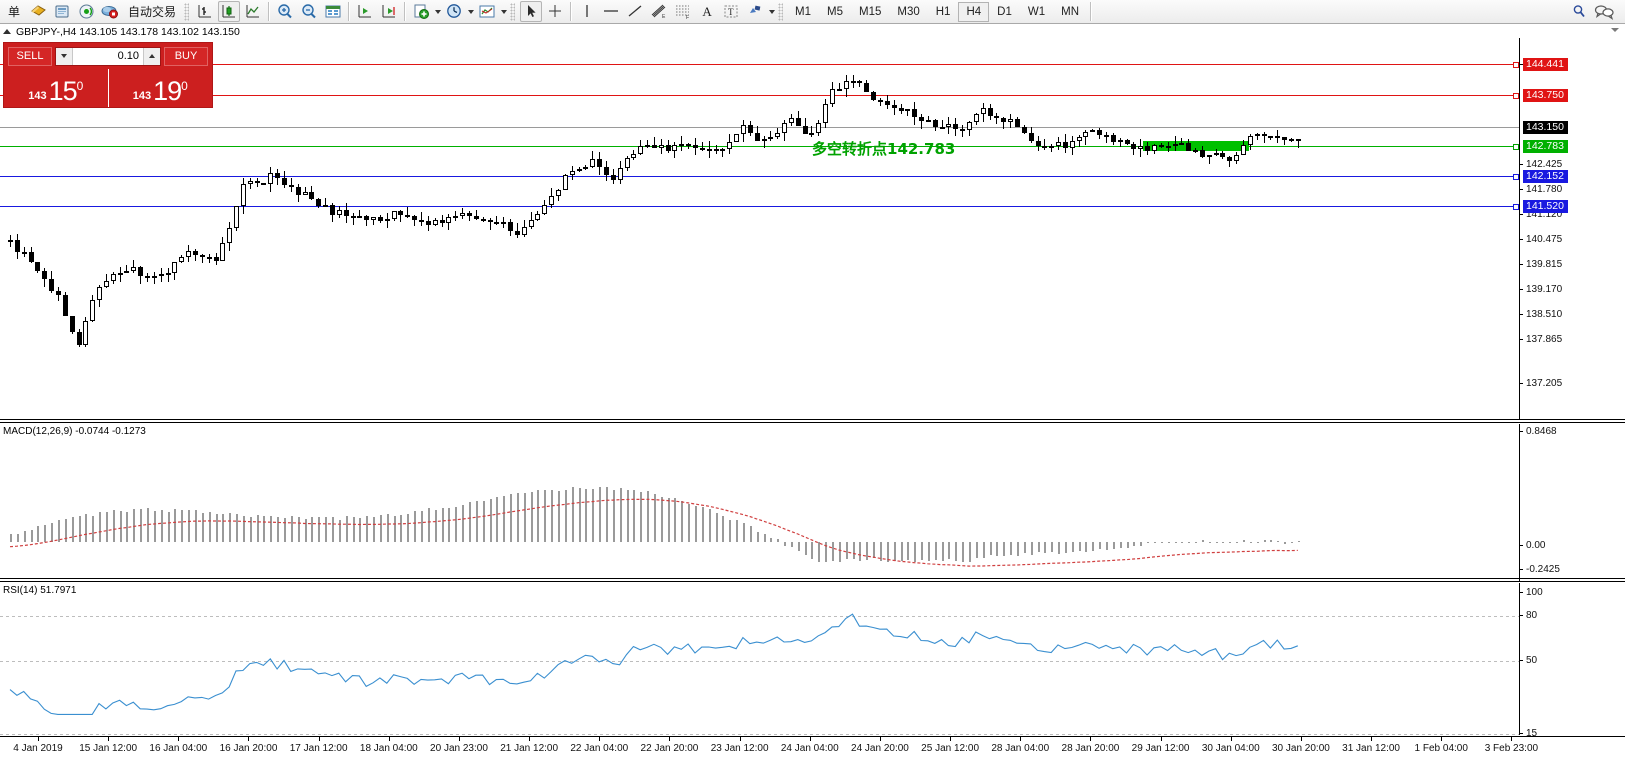  Describe the element at coordinates (1615, 30) in the screenshot. I see `chart-menu-caret-icon` at that location.